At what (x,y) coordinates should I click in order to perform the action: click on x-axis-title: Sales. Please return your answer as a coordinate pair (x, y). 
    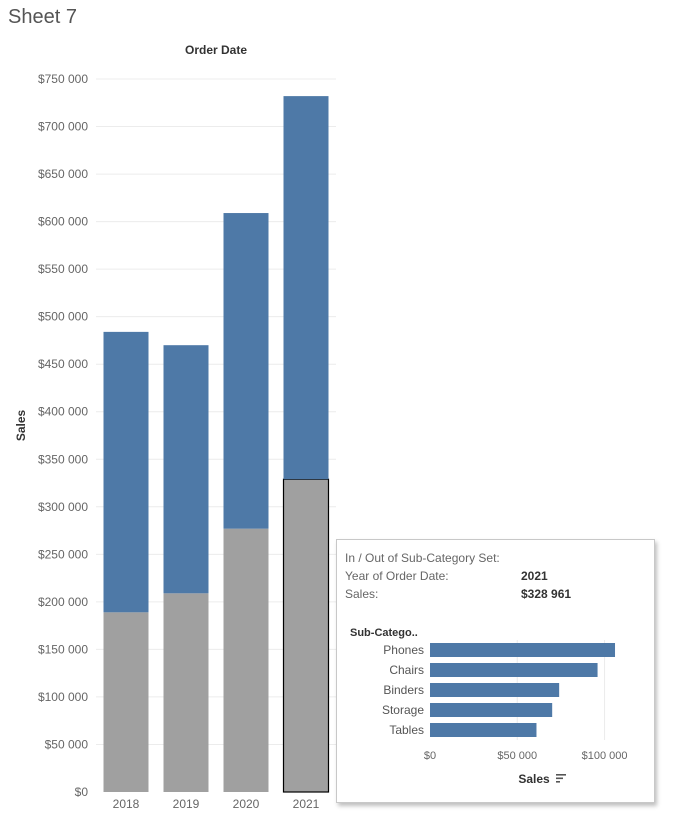
    Looking at the image, I should click on (534, 779).